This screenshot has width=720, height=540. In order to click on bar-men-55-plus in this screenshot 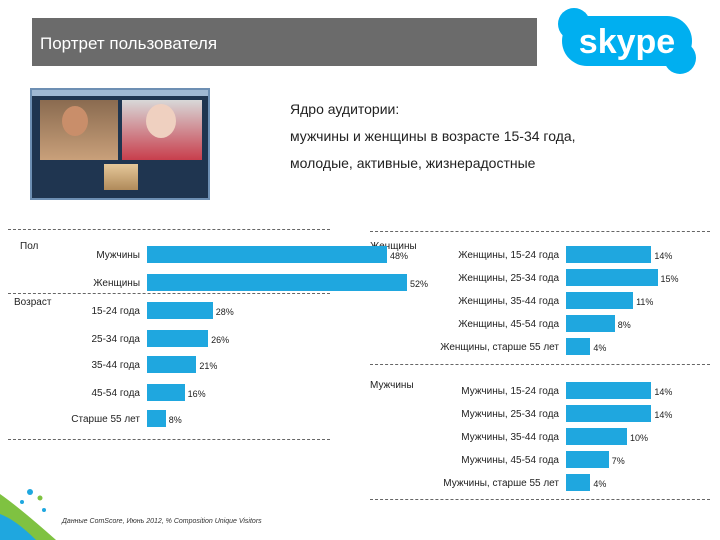, I will do `click(578, 482)`.